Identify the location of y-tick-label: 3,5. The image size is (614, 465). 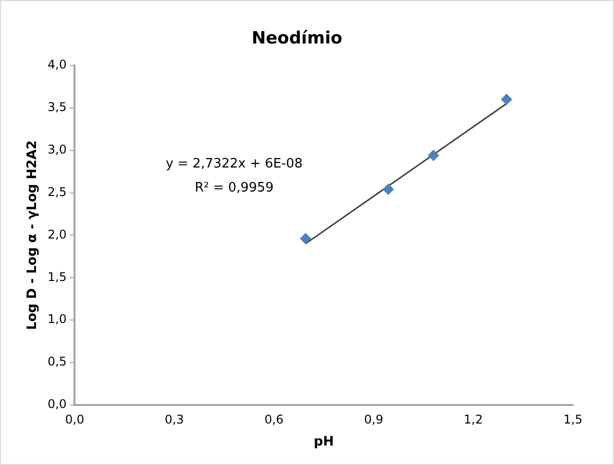
(57, 107).